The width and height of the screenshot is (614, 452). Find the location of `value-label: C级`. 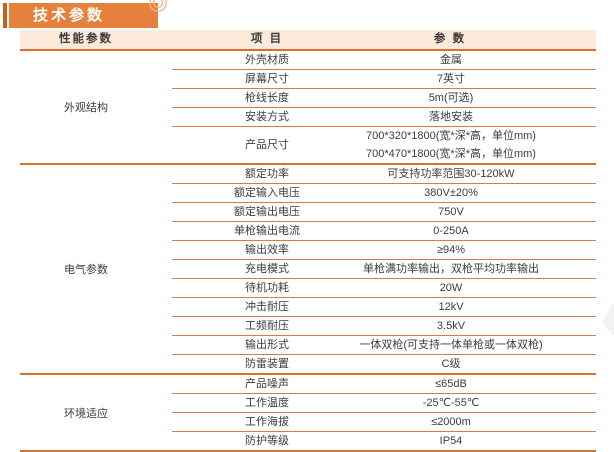

value-label: C级 is located at coordinates (451, 364).